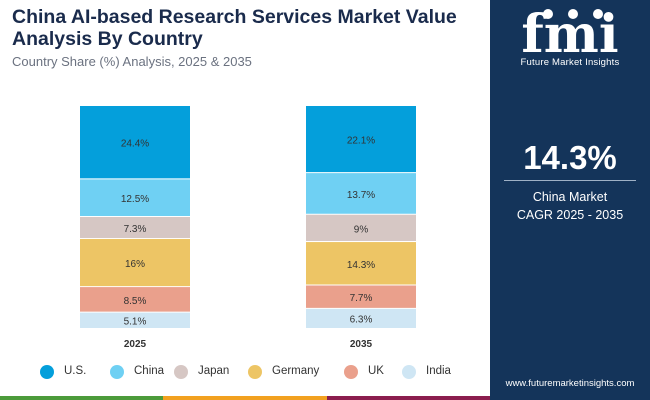 The height and width of the screenshot is (400, 650). I want to click on bottom-accent-bar, so click(245, 398).